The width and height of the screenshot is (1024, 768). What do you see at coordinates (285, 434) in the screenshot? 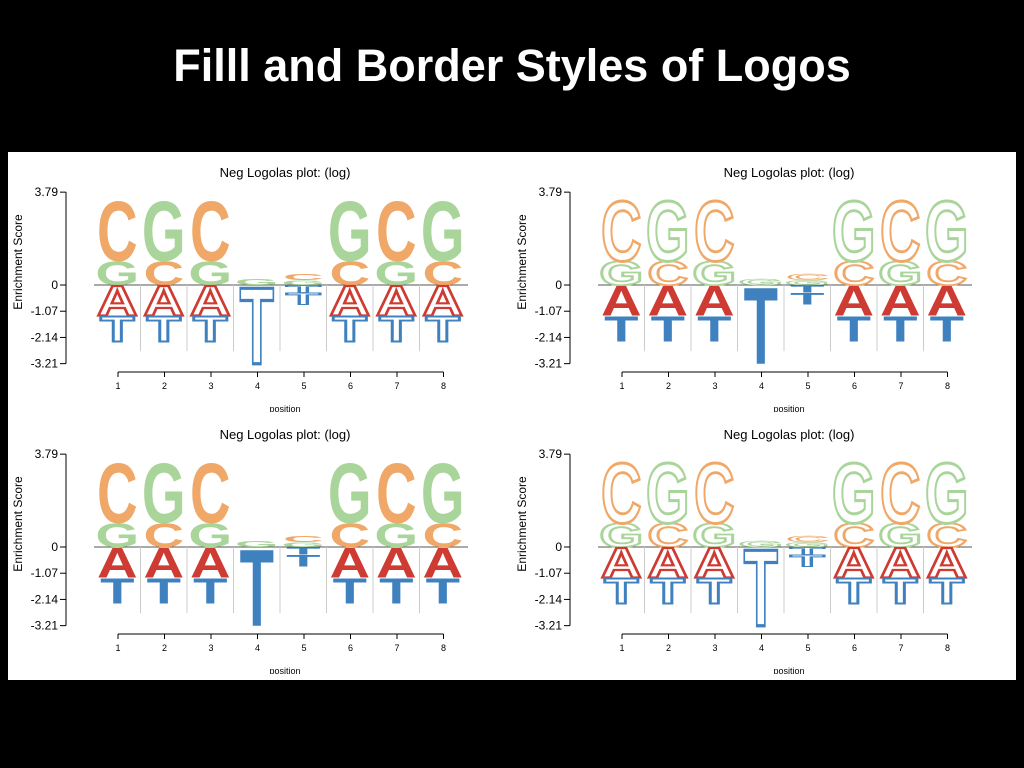
I see `plot-title: Neg Logolas plot: (log)` at bounding box center [285, 434].